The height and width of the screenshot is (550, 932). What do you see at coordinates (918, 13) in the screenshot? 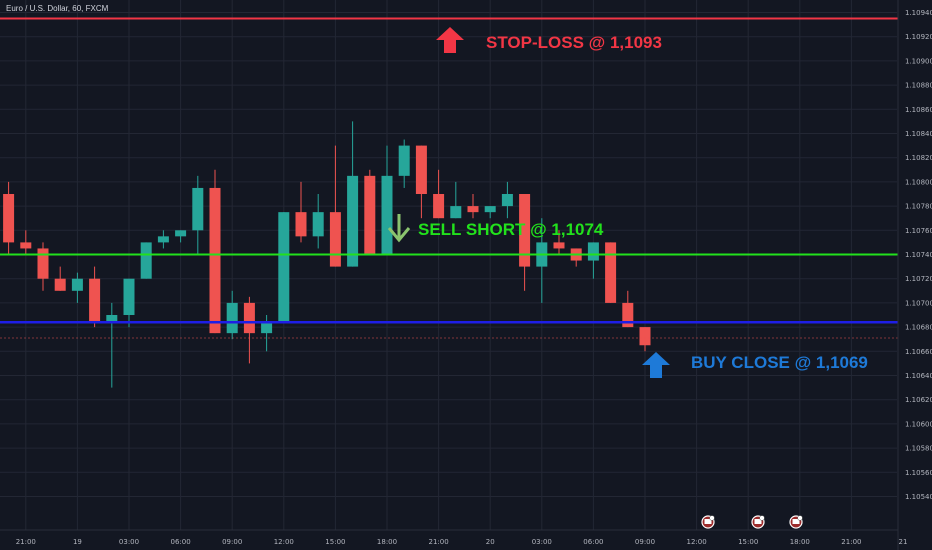
I see `price-tick-label: 1.10940` at bounding box center [918, 13].